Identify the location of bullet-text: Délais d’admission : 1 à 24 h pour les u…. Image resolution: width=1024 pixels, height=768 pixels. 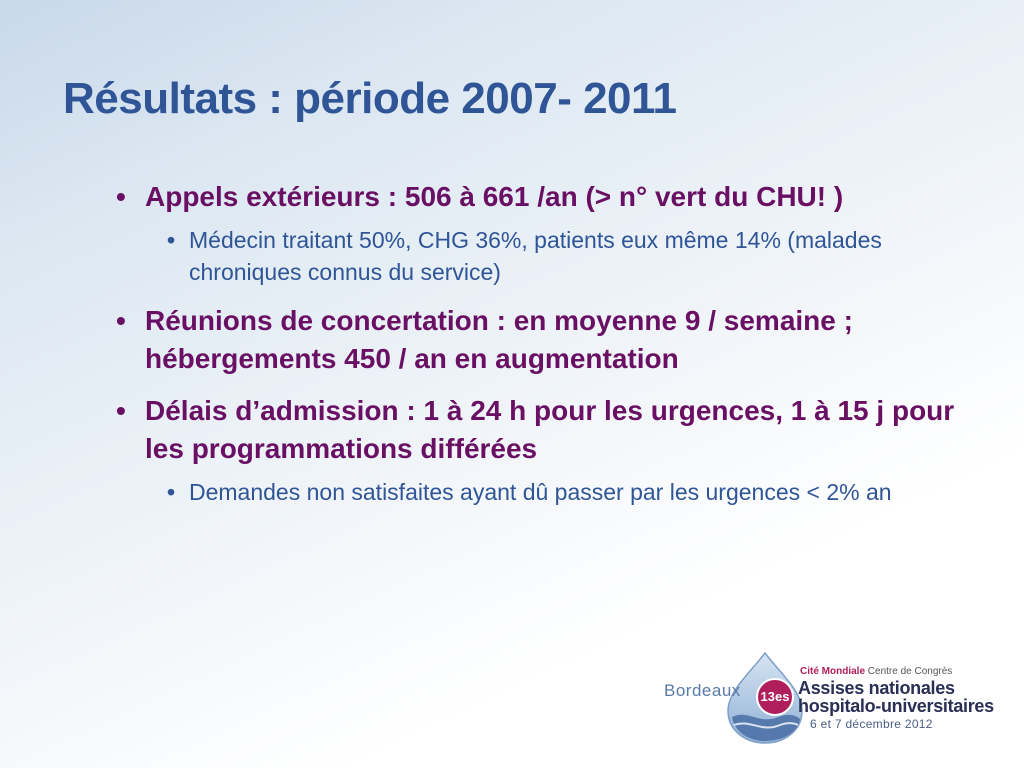
(550, 429).